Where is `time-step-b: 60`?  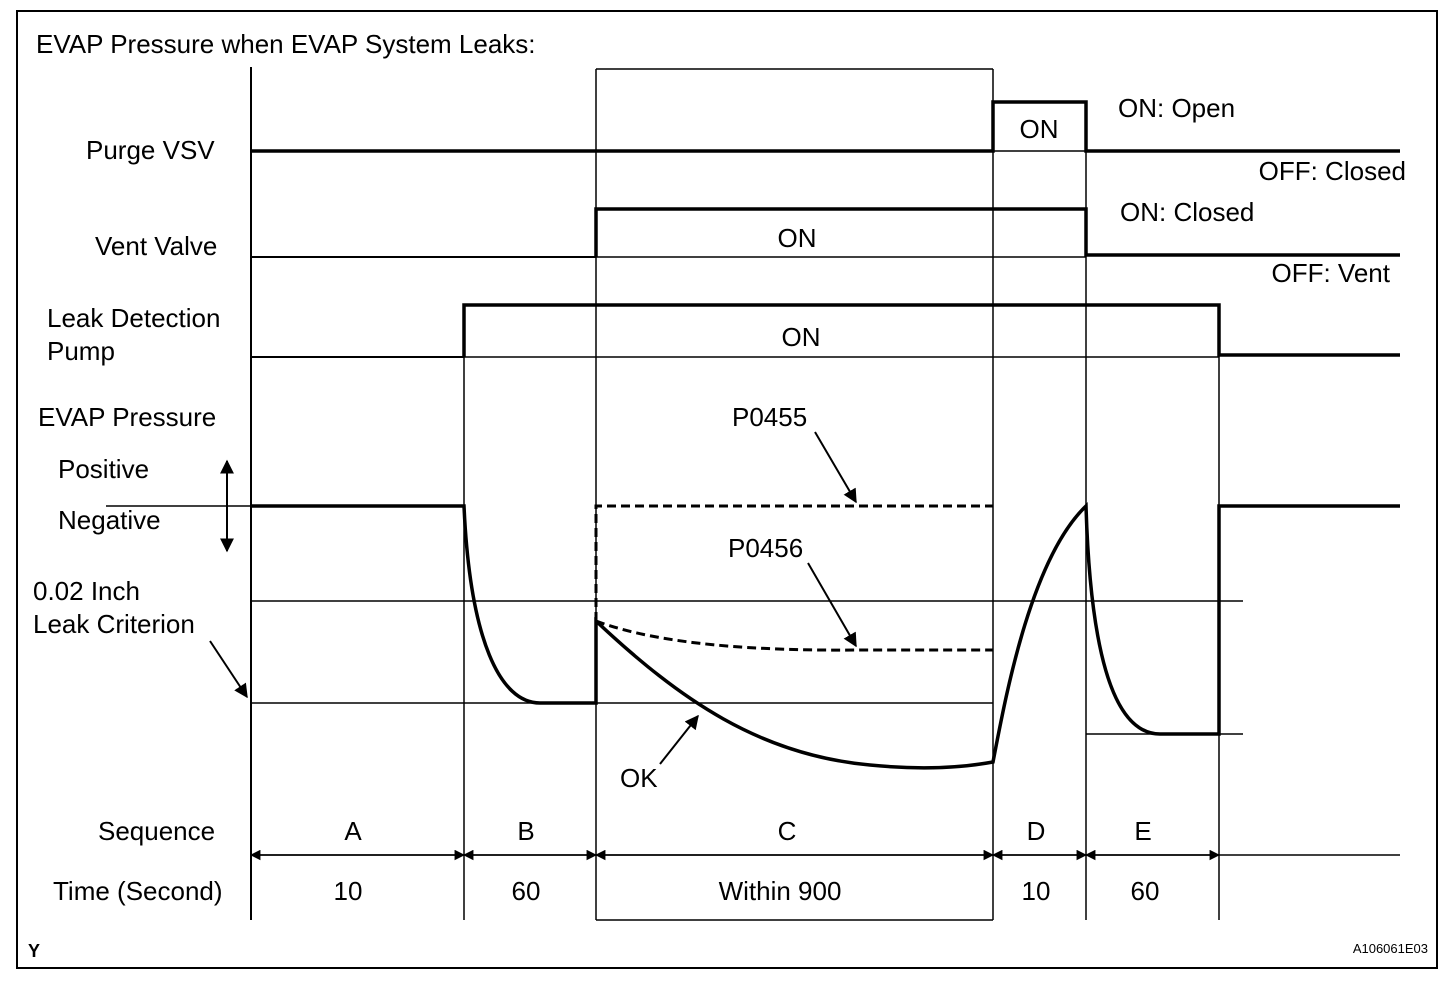 time-step-b: 60 is located at coordinates (526, 891).